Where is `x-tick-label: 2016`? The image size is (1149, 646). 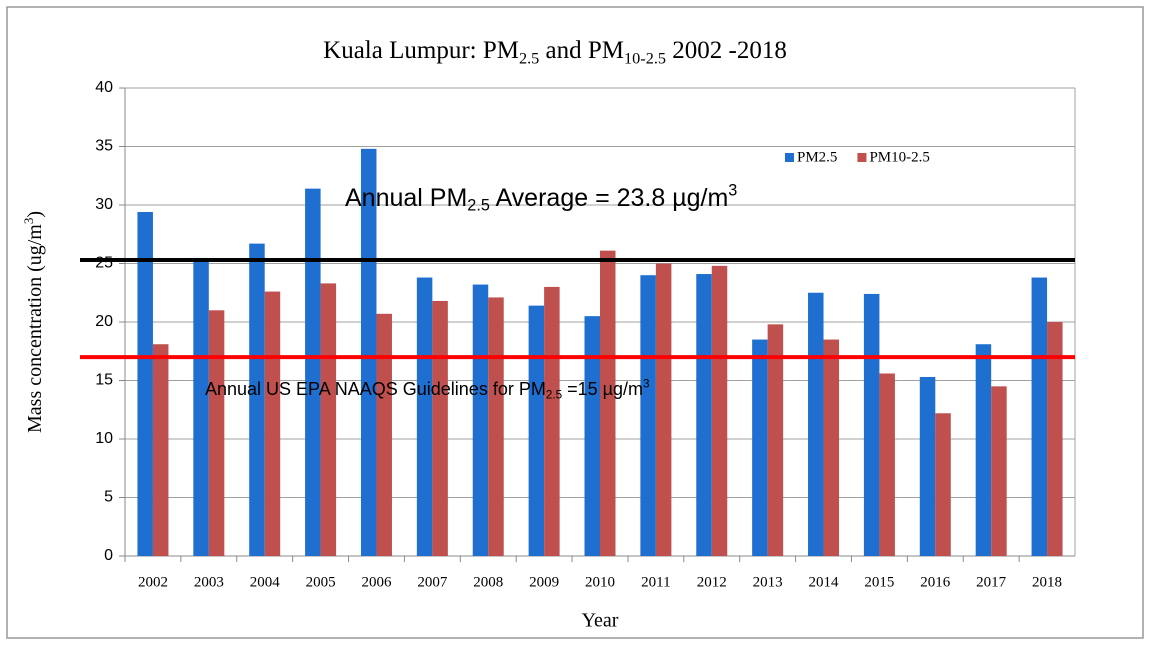
x-tick-label: 2016 is located at coordinates (935, 582).